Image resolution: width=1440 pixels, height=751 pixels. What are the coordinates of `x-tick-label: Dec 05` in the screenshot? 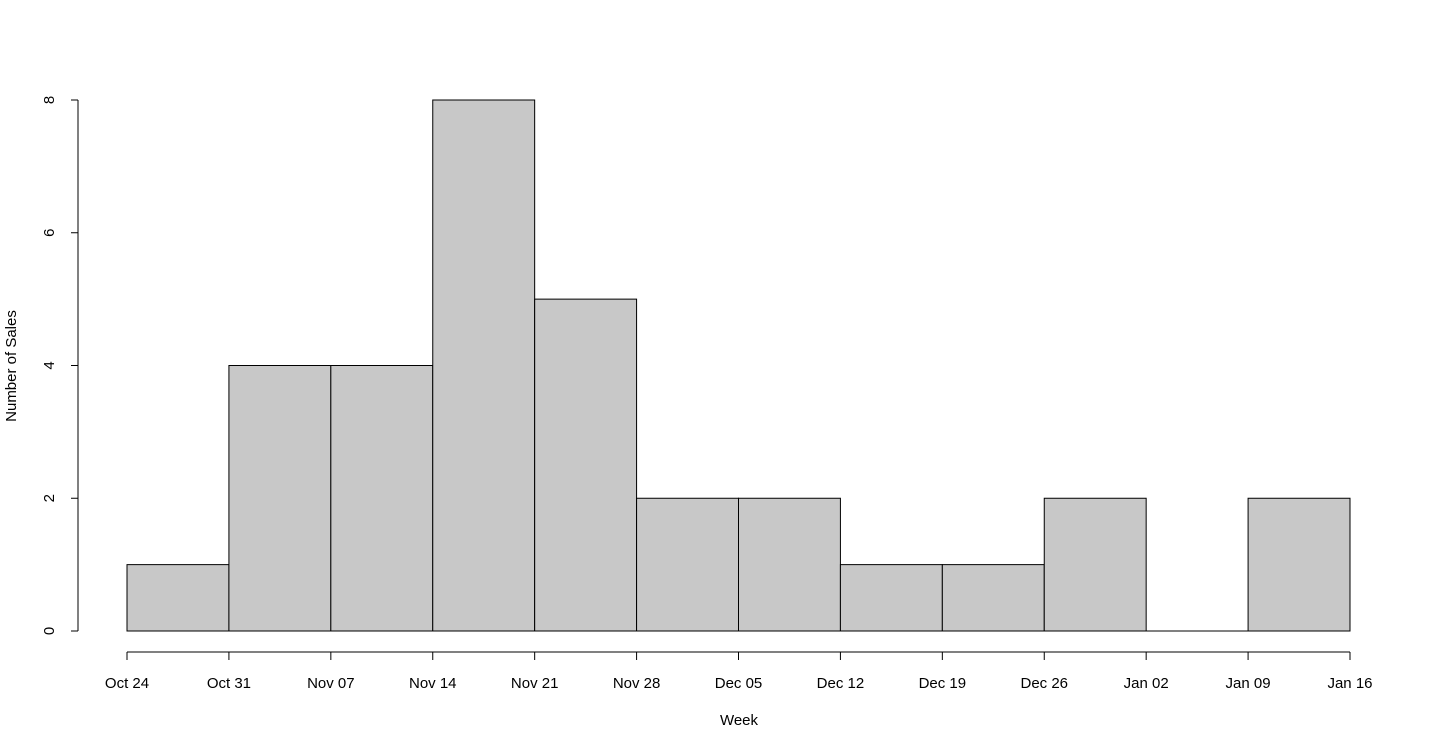 It's located at (739, 683).